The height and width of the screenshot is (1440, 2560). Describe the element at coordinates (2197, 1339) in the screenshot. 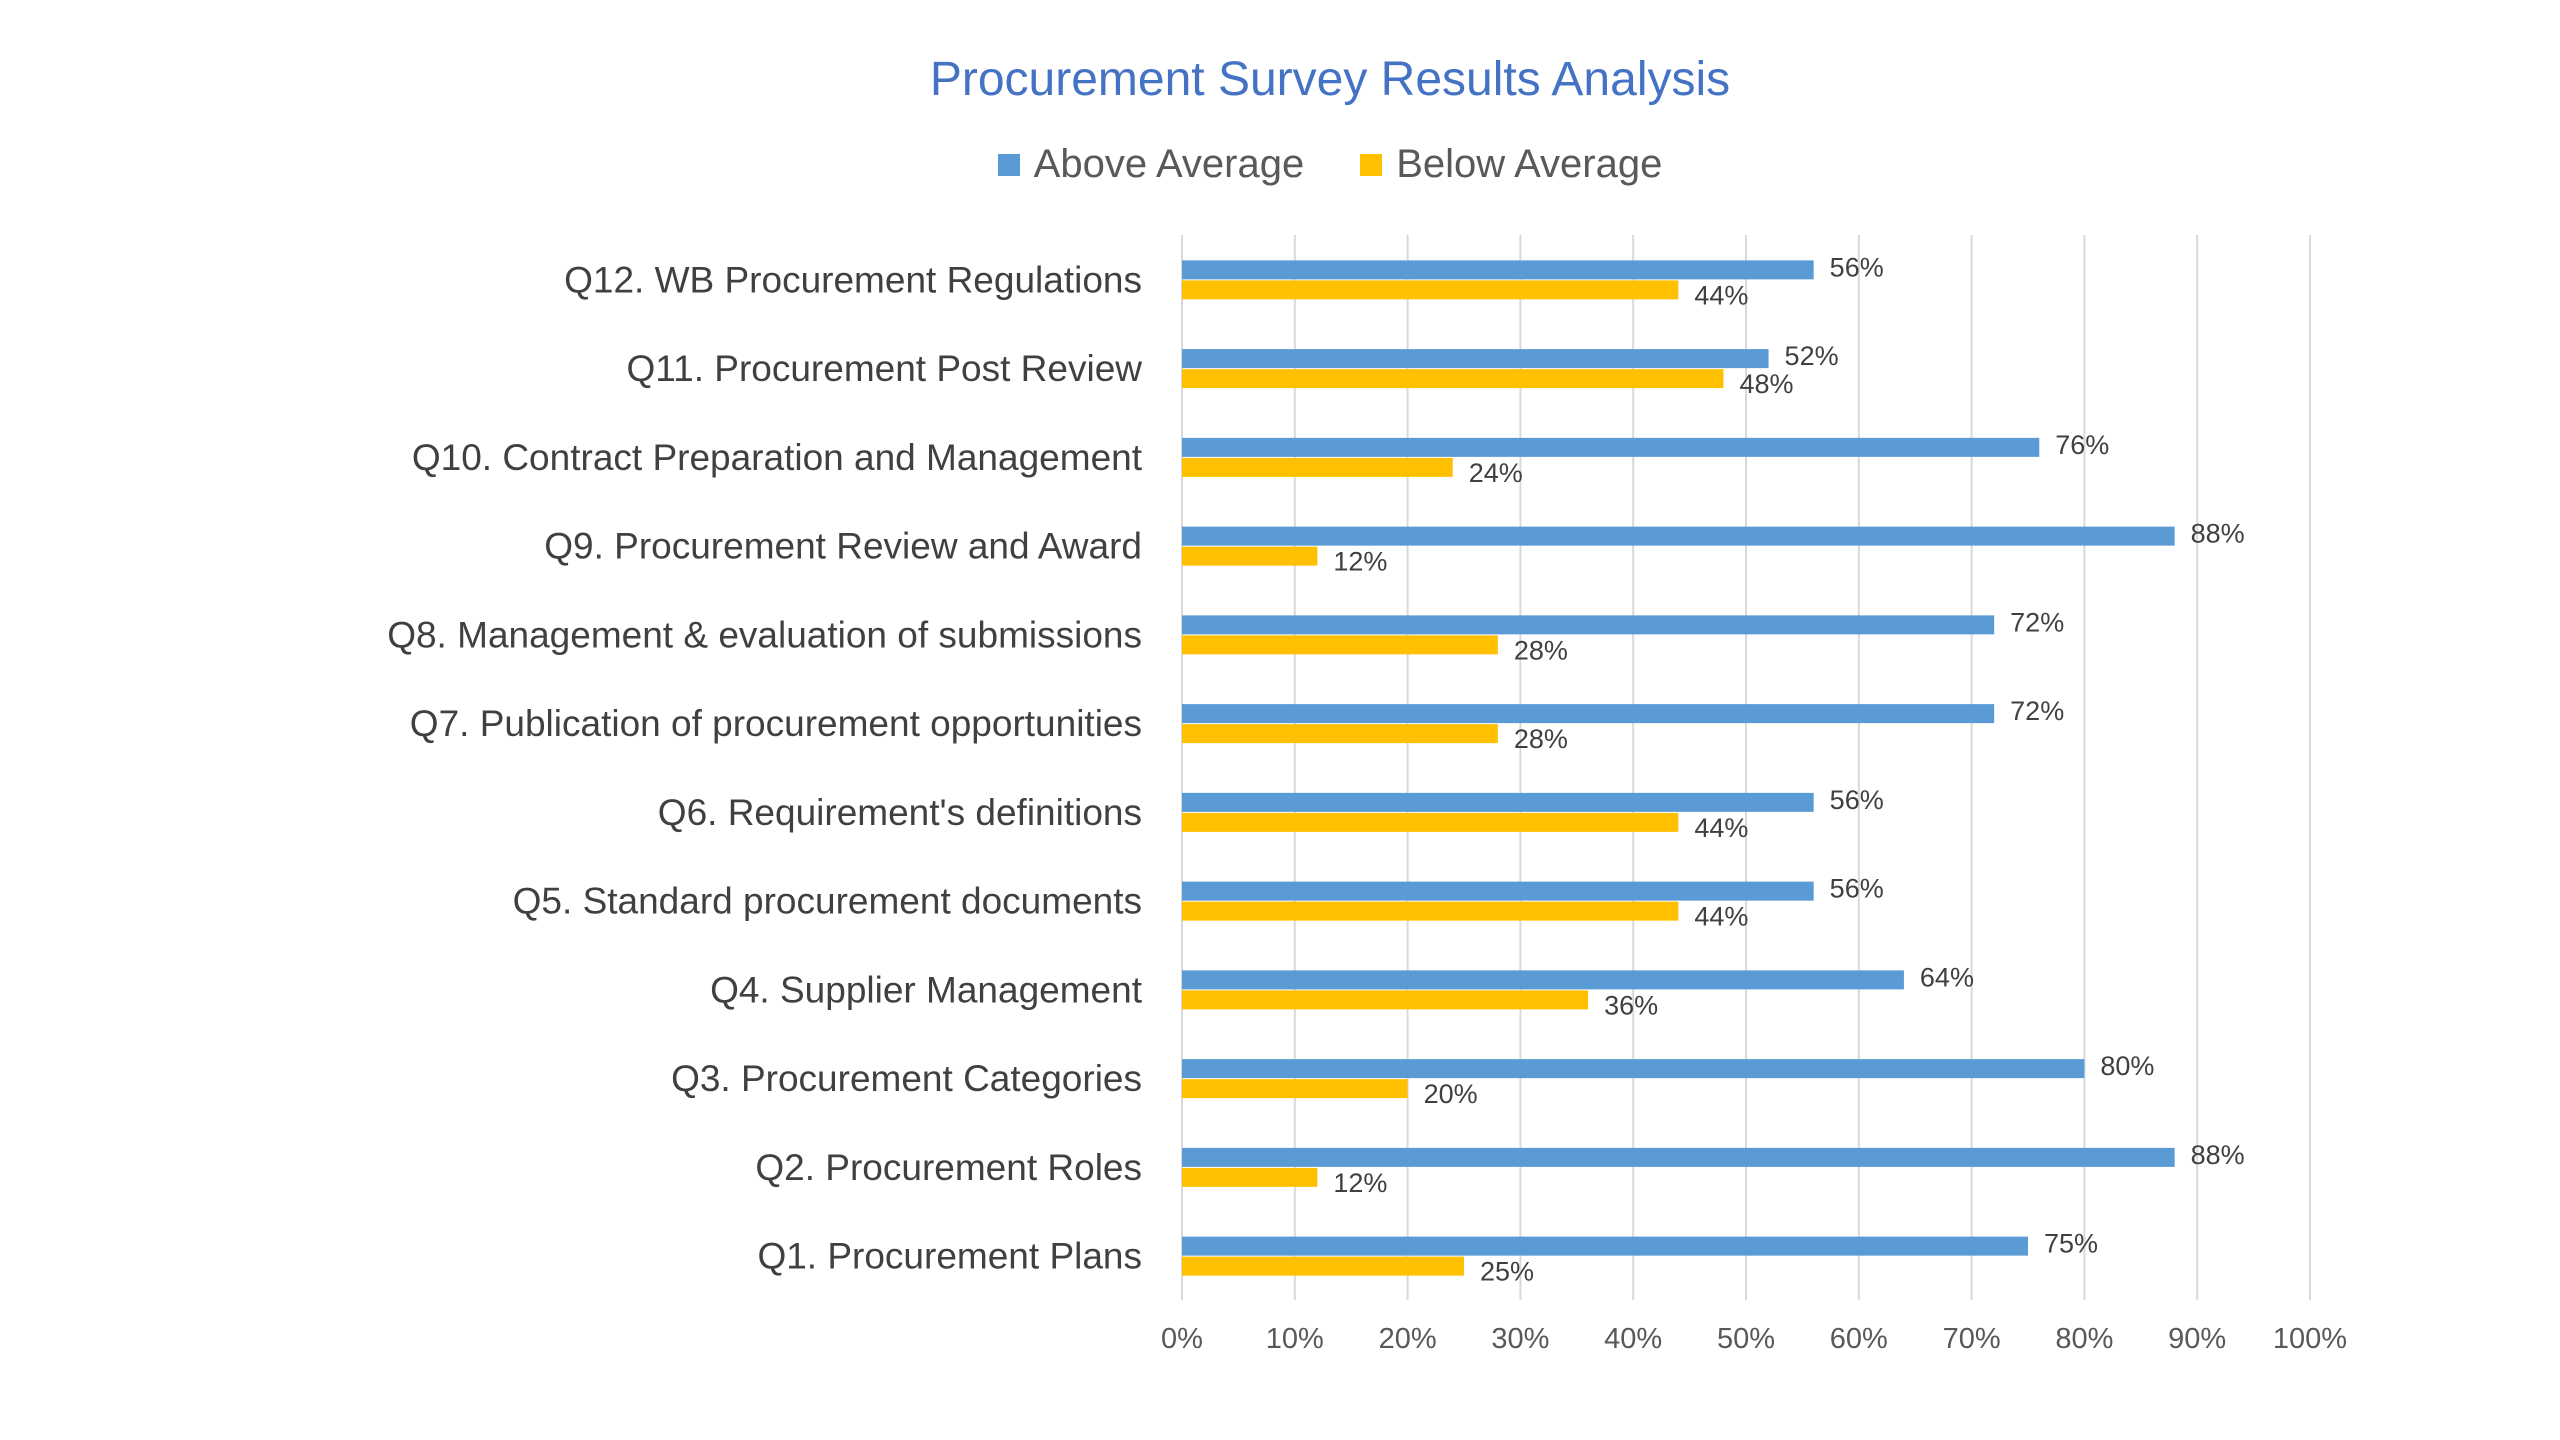

I see `x-tick-label: 90%` at that location.